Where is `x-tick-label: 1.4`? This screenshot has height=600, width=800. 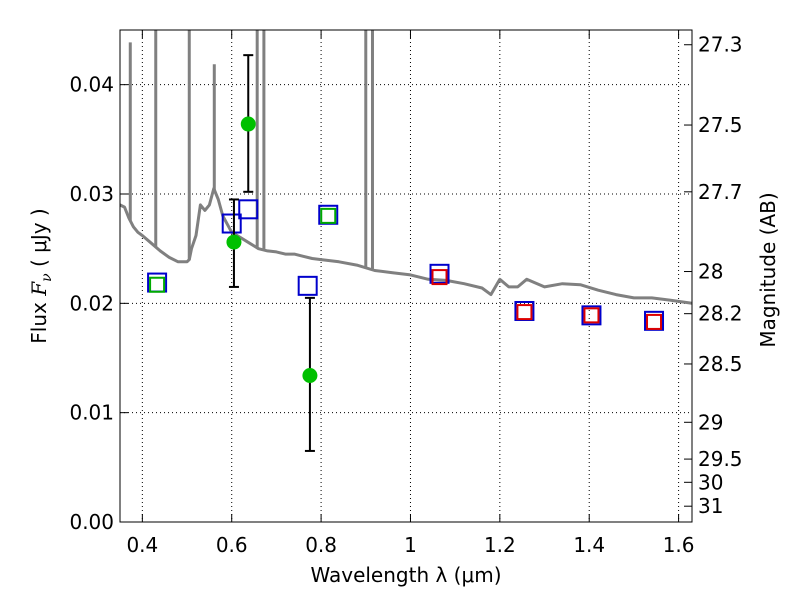
x-tick-label: 1.4 is located at coordinates (589, 545).